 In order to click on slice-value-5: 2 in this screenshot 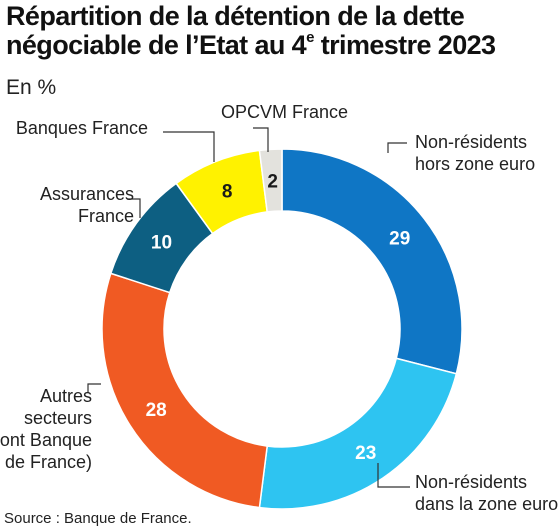, I will do `click(272, 181)`.